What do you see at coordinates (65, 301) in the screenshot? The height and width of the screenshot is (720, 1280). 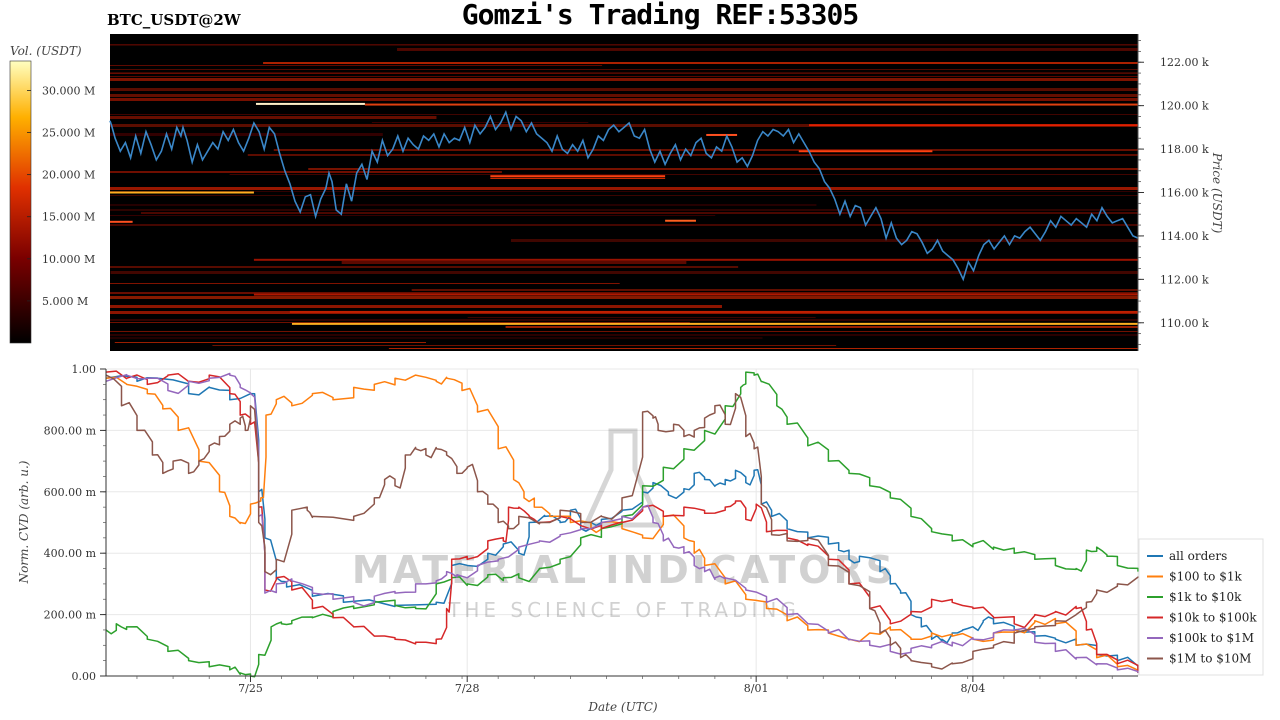 I see `colorbar-tick-label: 5.000 M` at bounding box center [65, 301].